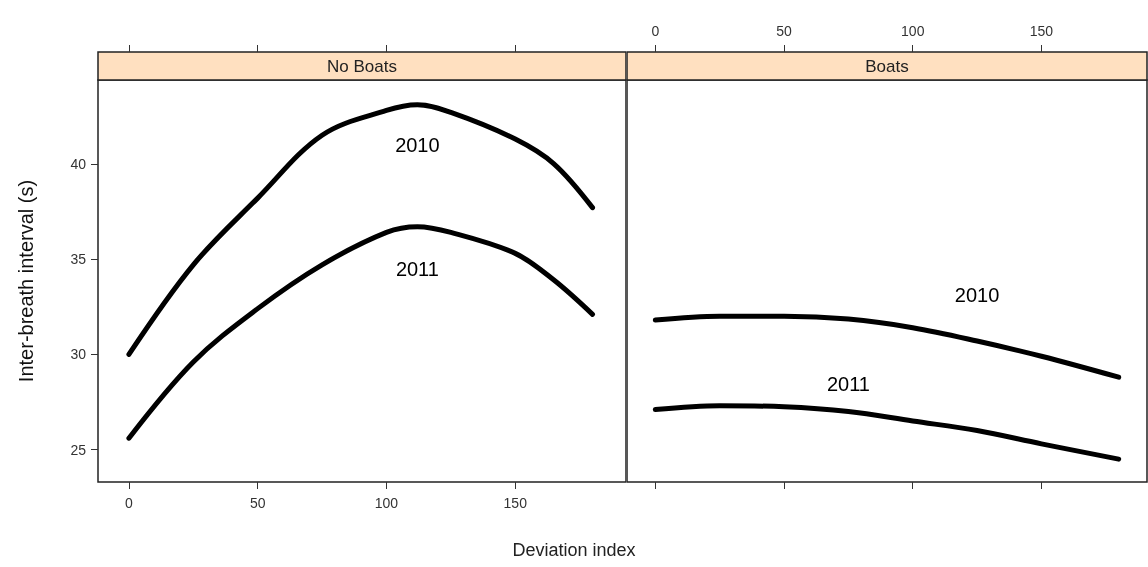 The width and height of the screenshot is (1148, 567). Describe the element at coordinates (78, 259) in the screenshot. I see `y-tick-label: 35` at that location.